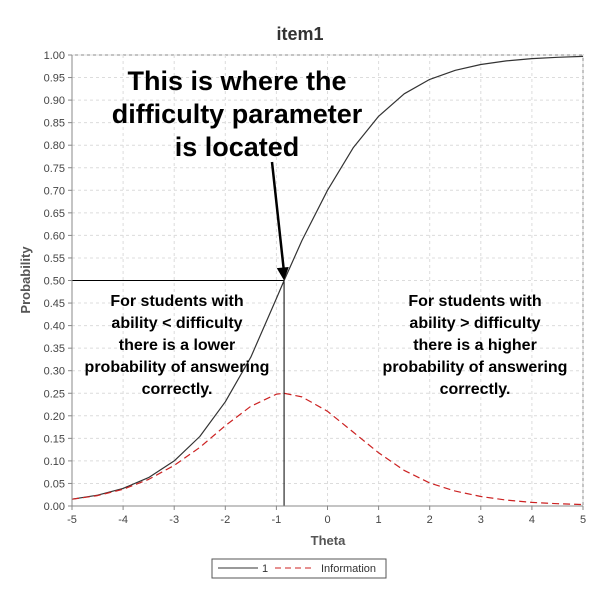  I want to click on y-tick-label: 0.90, so click(54, 101).